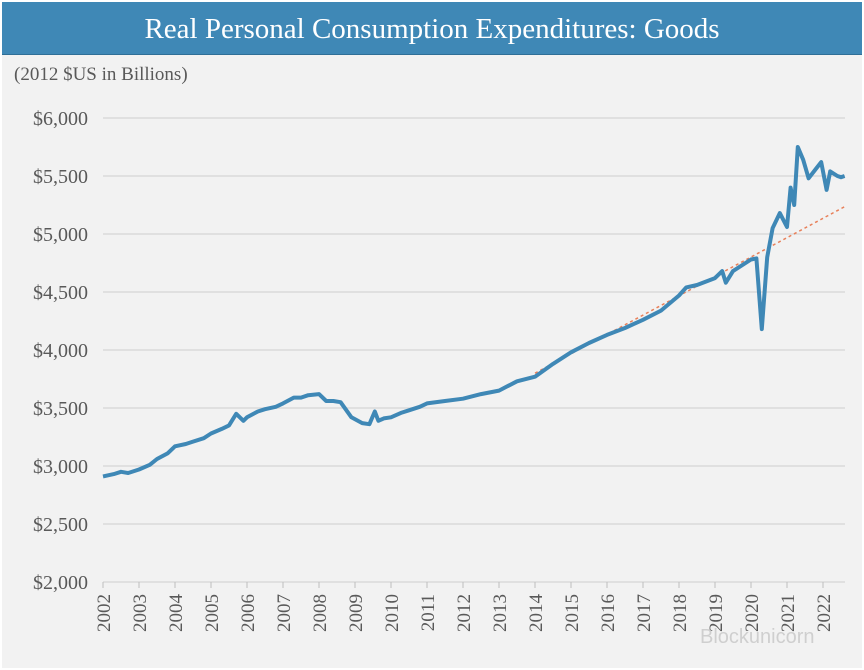  What do you see at coordinates (60, 467) in the screenshot?
I see `y-tick-label: $3,000` at bounding box center [60, 467].